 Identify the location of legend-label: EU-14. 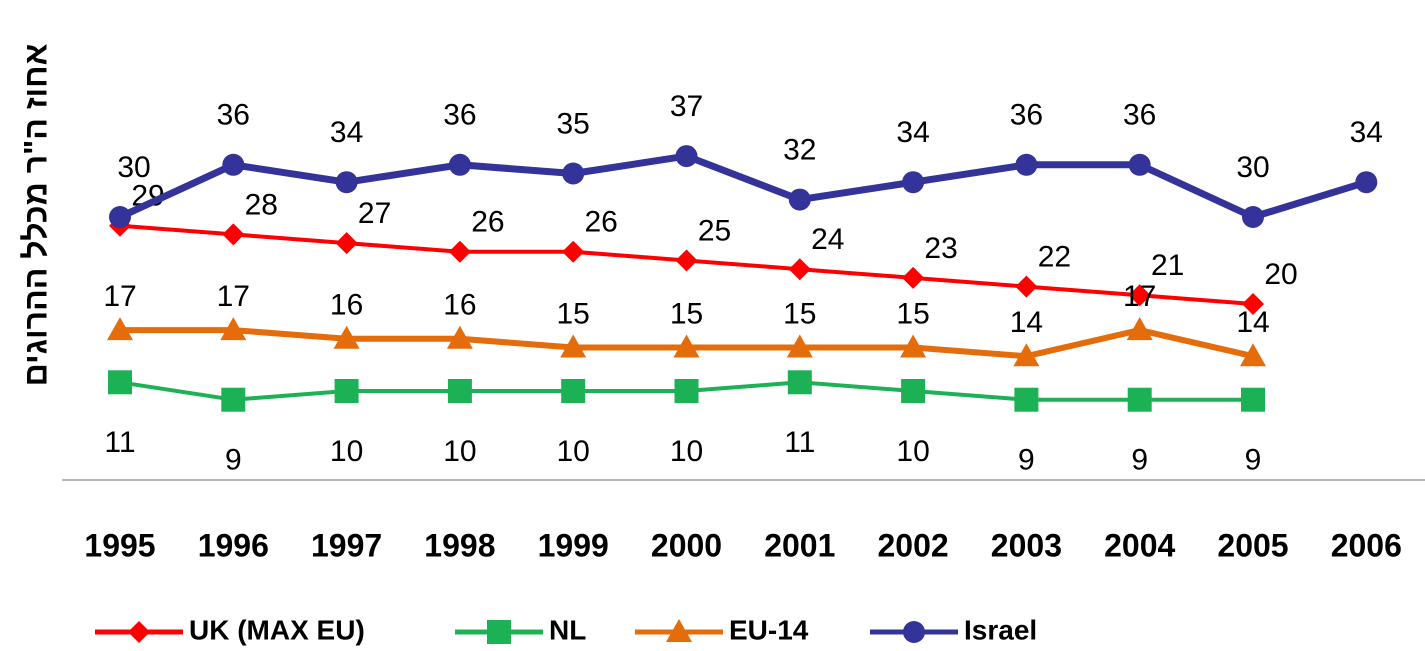
(769, 629).